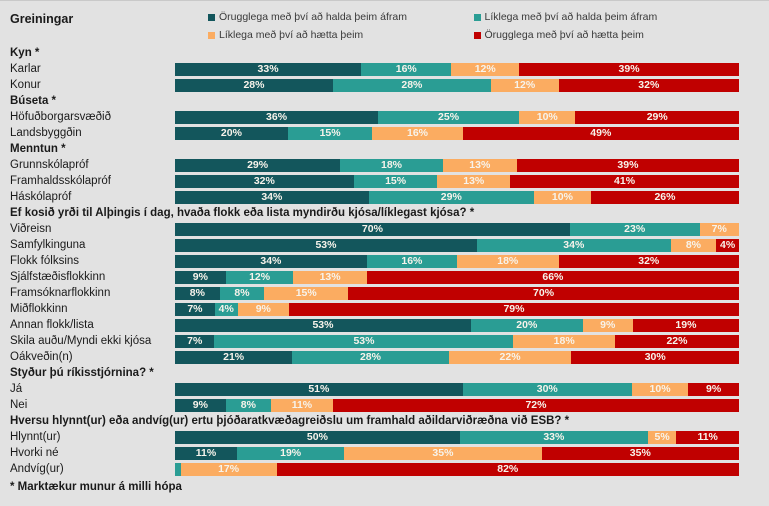 This screenshot has height=506, width=769. Describe the element at coordinates (624, 181) in the screenshot. I see `bar-segment-3: 41%` at that location.